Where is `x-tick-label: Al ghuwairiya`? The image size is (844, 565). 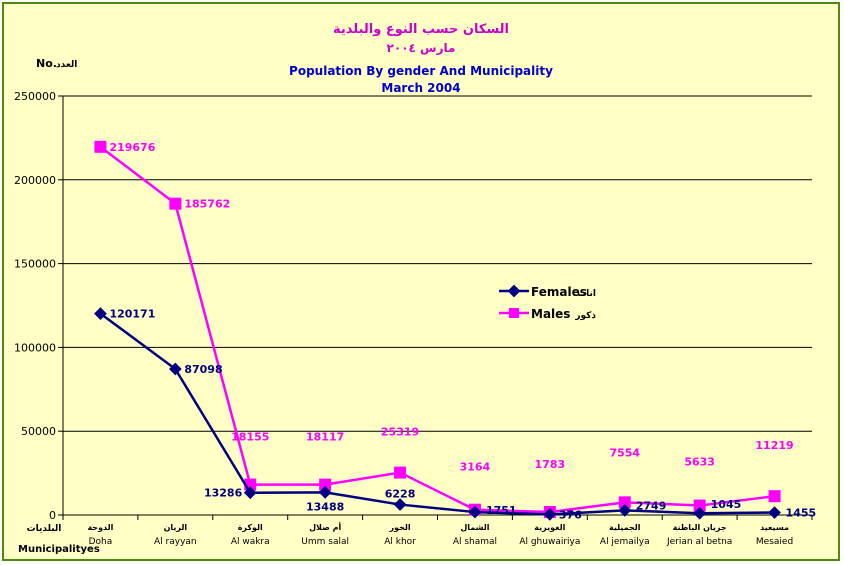
x-tick-label: Al ghuwairiya is located at coordinates (549, 542).